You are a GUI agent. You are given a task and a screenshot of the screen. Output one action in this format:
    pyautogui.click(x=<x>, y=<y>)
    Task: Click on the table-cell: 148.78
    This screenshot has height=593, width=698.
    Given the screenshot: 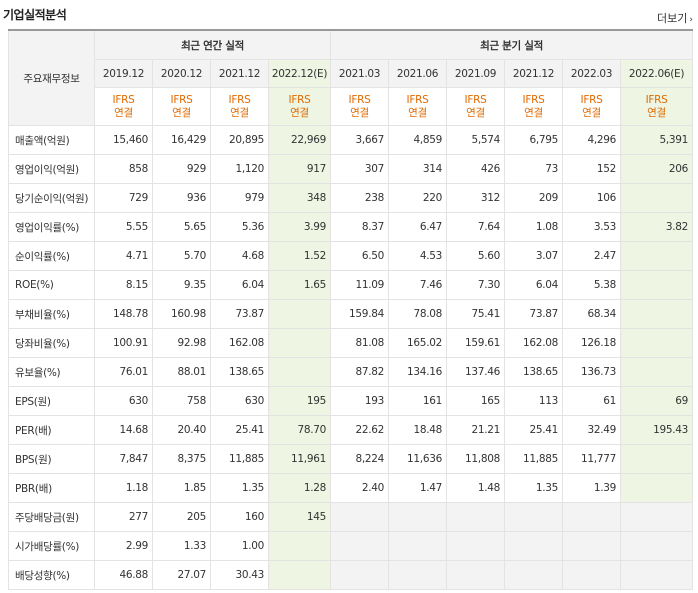 What is the action you would take?
    pyautogui.click(x=123, y=314)
    